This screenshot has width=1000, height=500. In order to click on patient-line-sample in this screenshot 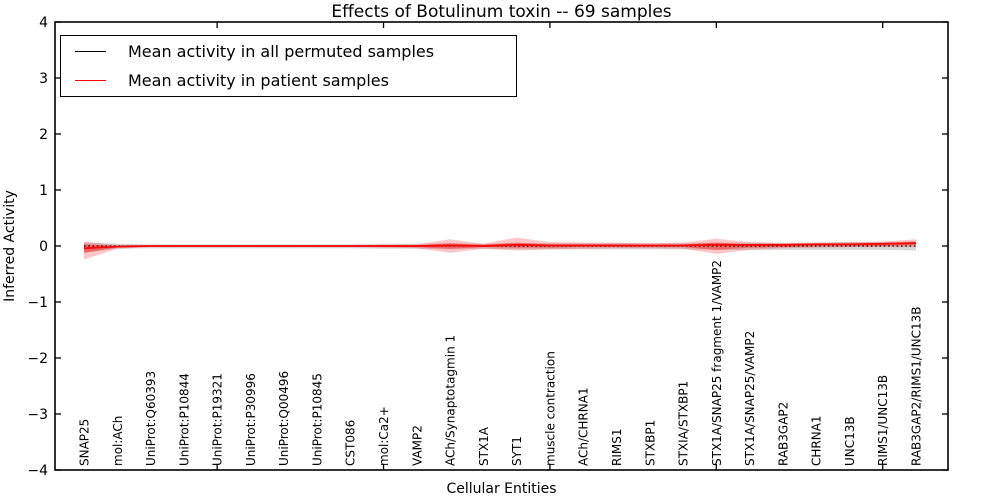, I will do `click(90, 81)`.